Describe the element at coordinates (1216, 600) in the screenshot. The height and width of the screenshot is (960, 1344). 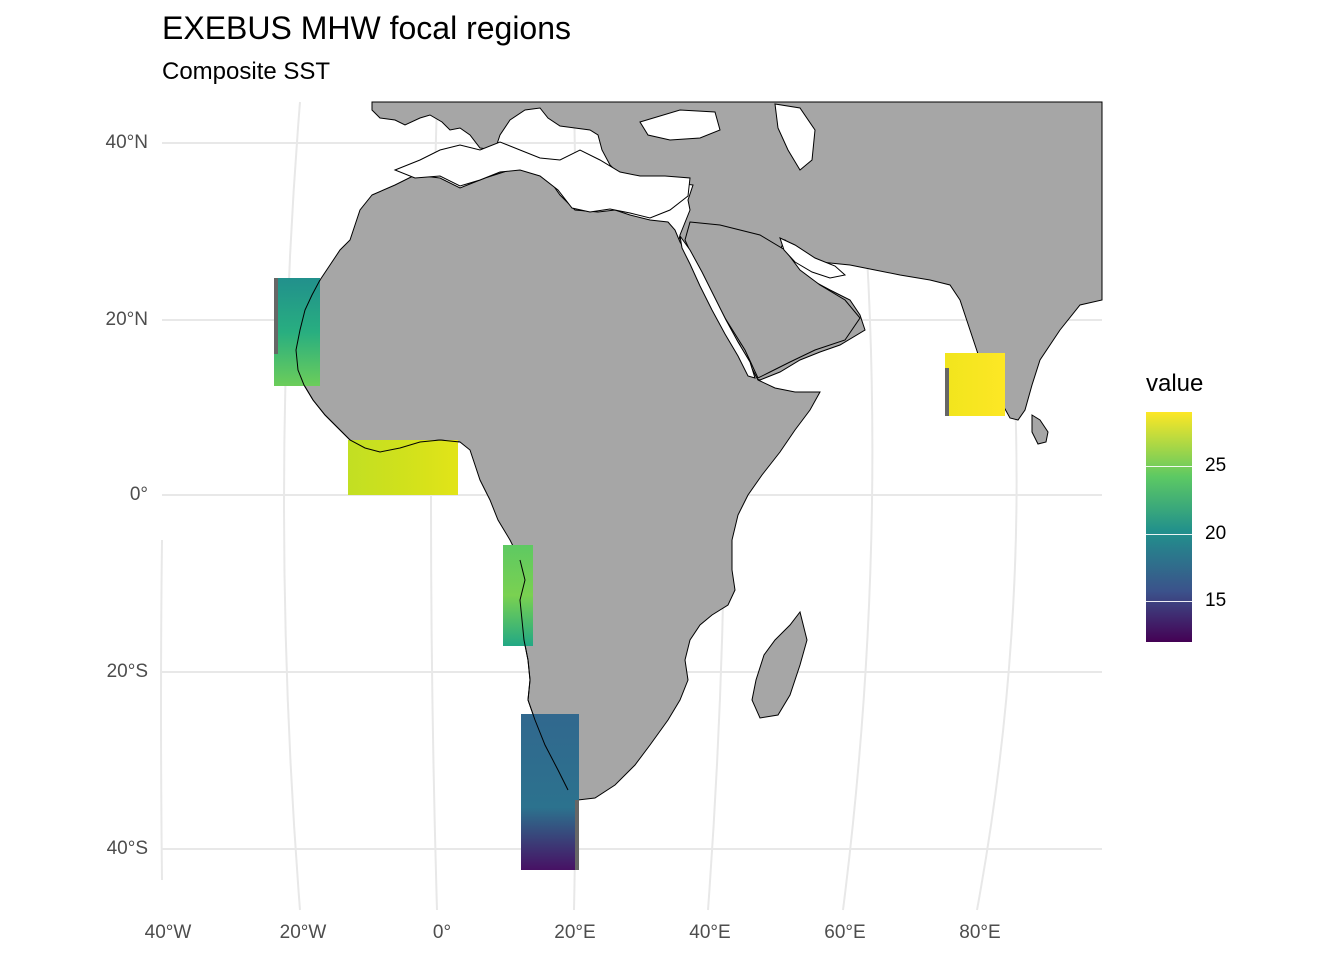
I see `legend-label-15: 15` at that location.